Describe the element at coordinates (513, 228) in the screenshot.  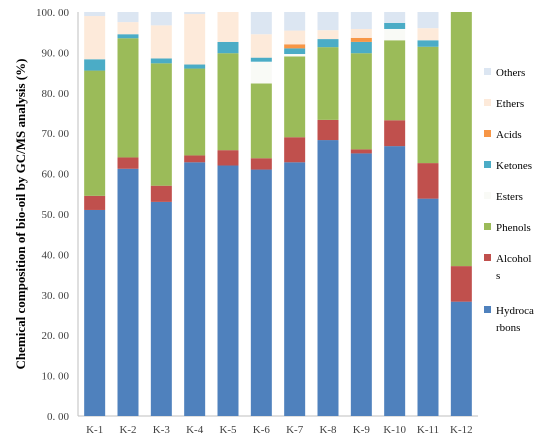
I see `legend-label: Phenols` at that location.